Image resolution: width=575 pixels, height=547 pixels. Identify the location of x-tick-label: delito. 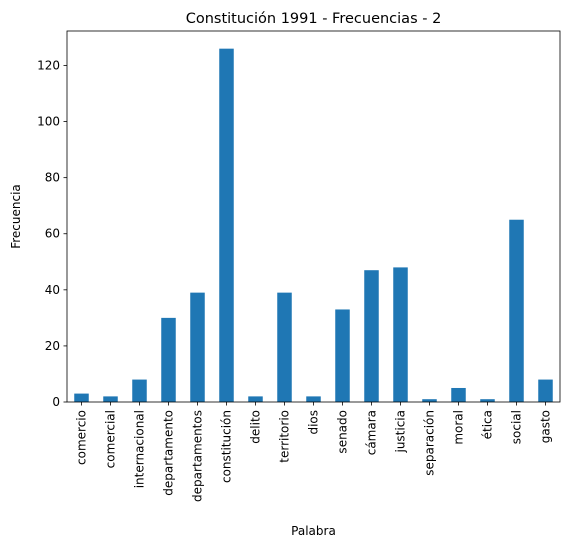
(256, 427).